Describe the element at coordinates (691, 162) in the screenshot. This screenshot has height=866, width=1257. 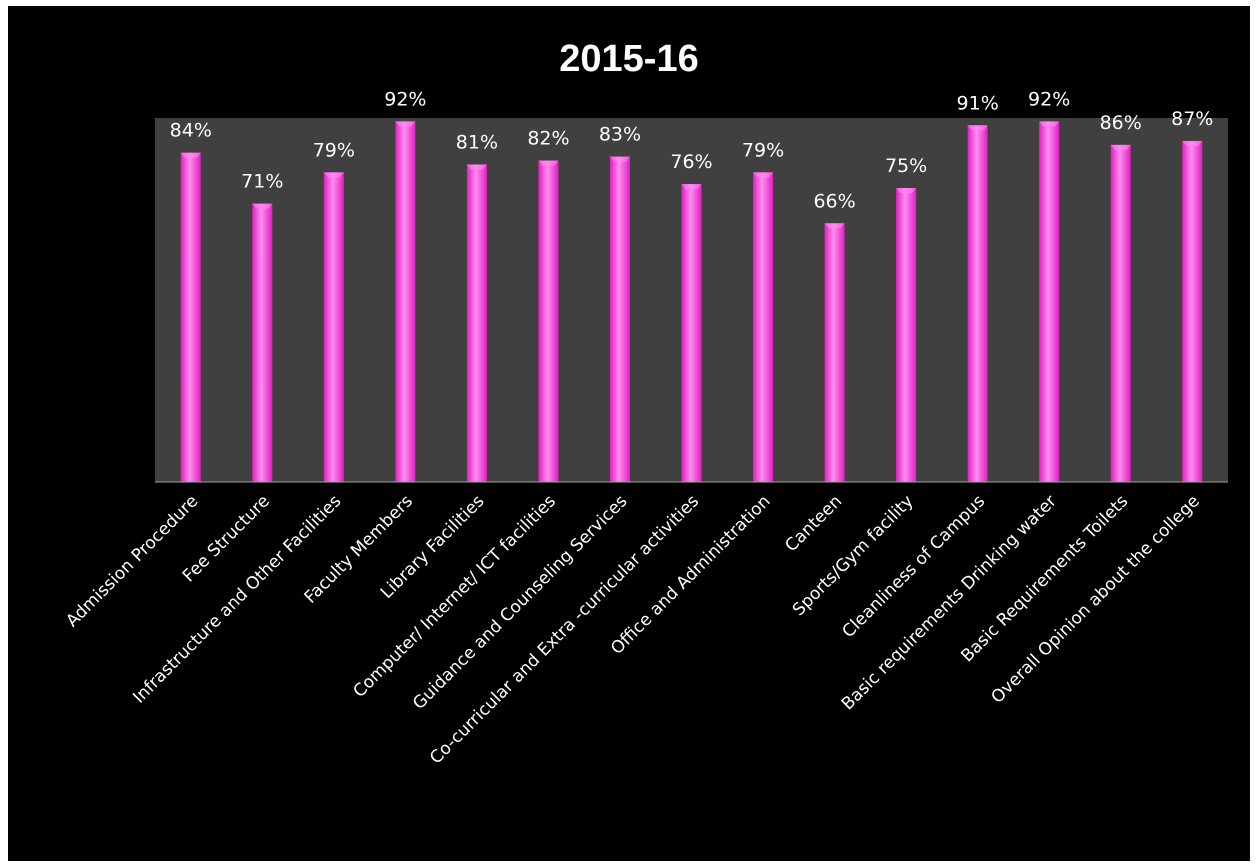
I see `data-label: 76%` at that location.